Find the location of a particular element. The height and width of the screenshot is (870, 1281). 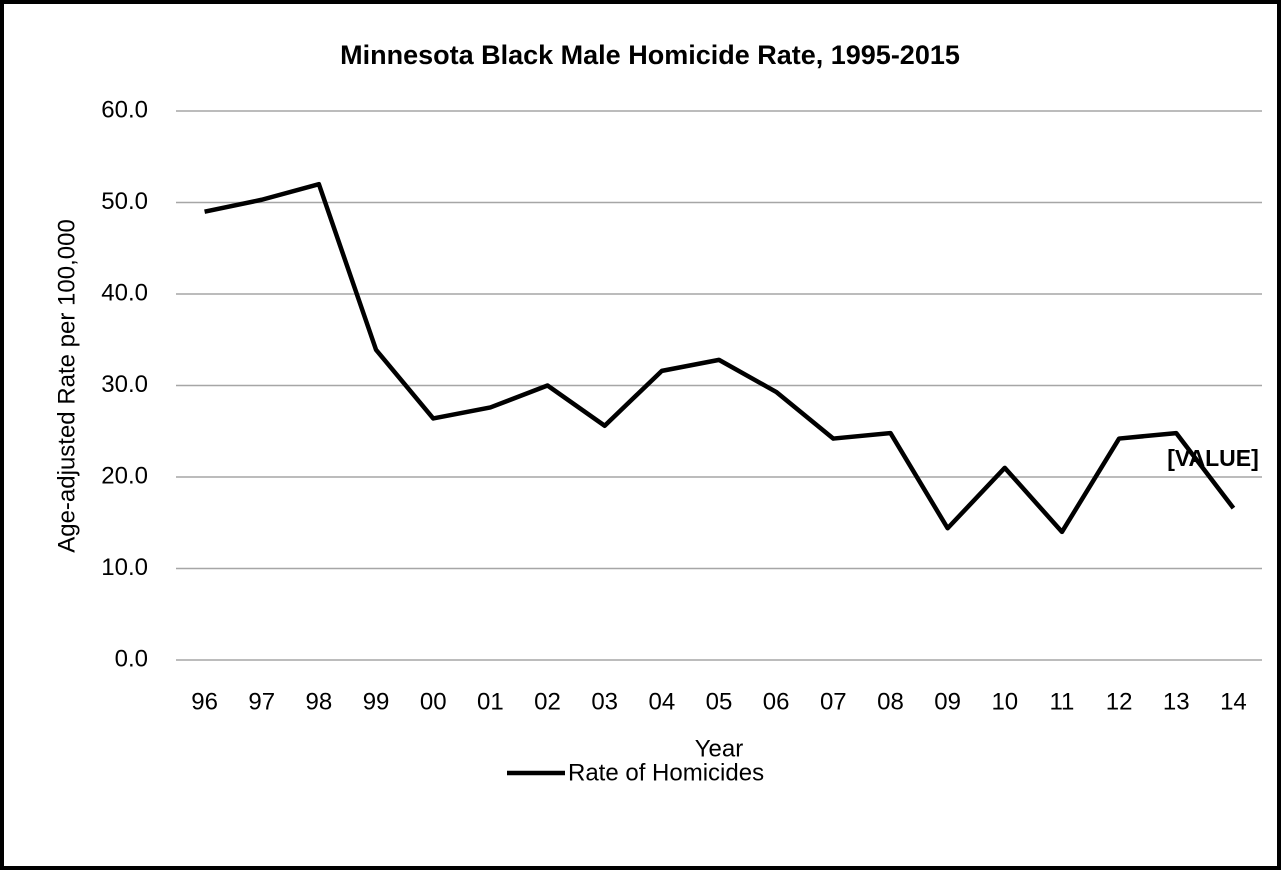

x-tick-label: 11 is located at coordinates (1061, 701).